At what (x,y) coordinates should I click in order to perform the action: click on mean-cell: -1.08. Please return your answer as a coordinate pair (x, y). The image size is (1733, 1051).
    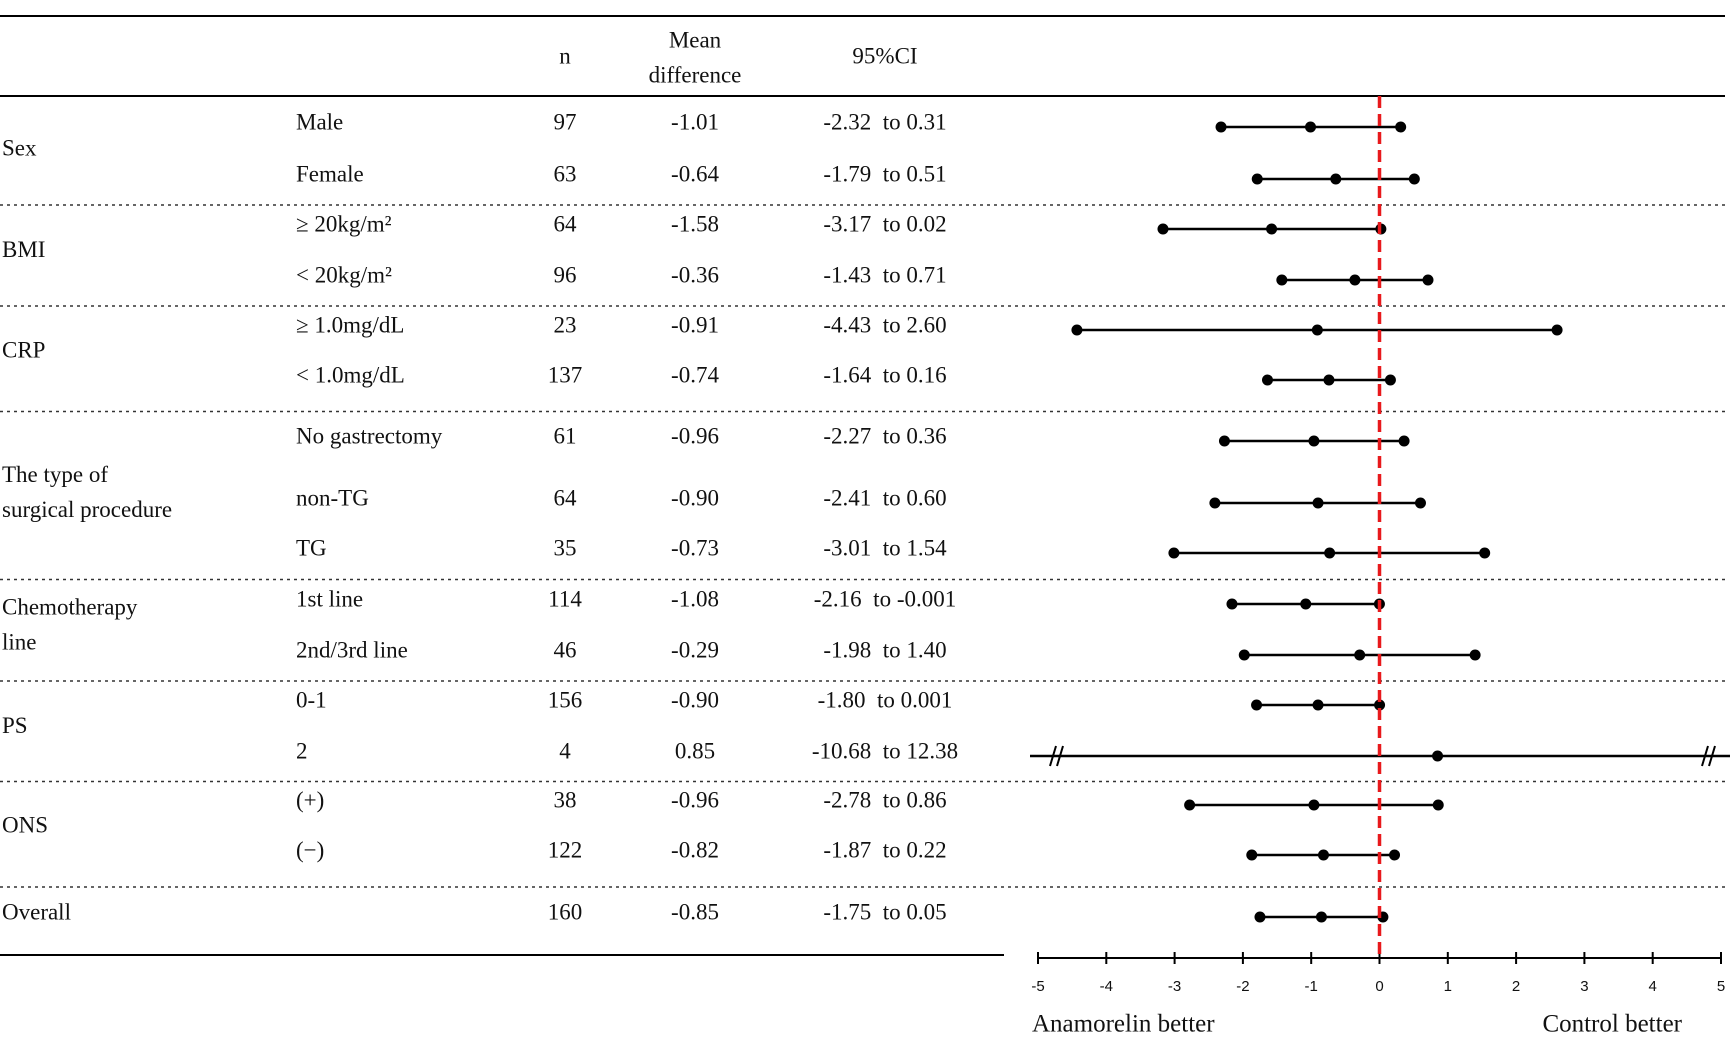
    Looking at the image, I should click on (695, 598).